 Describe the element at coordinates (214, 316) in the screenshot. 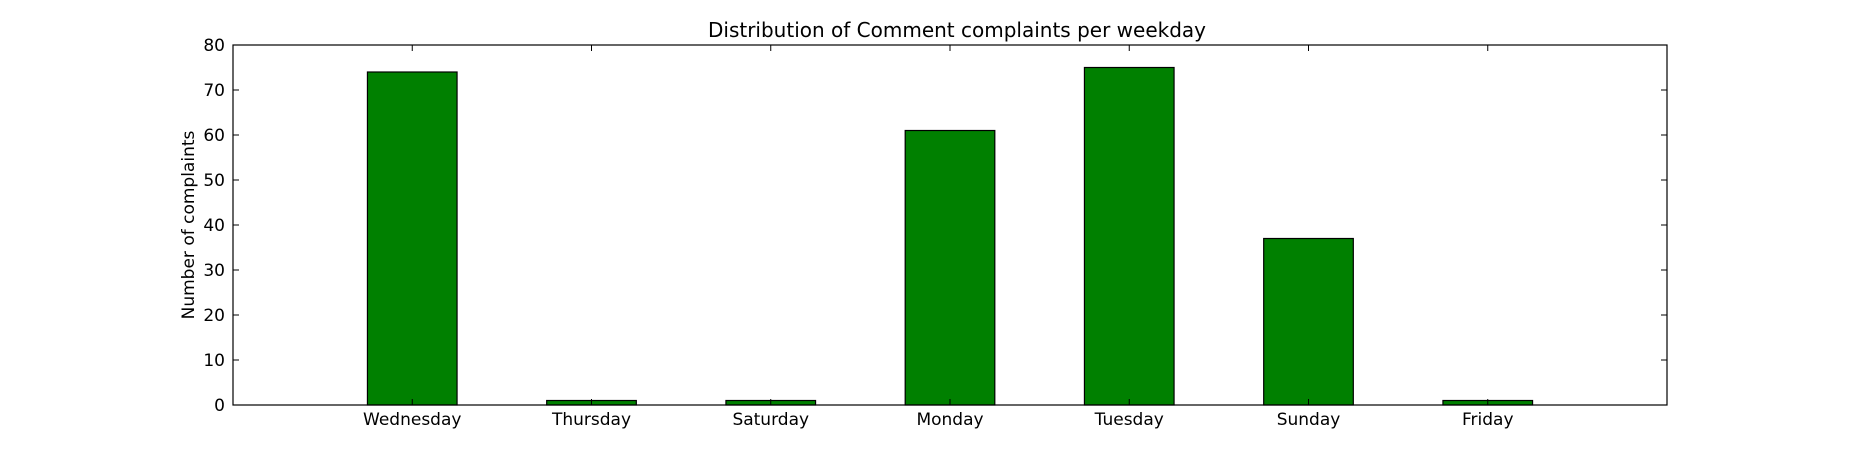

I see `y-tick-label: 20` at that location.